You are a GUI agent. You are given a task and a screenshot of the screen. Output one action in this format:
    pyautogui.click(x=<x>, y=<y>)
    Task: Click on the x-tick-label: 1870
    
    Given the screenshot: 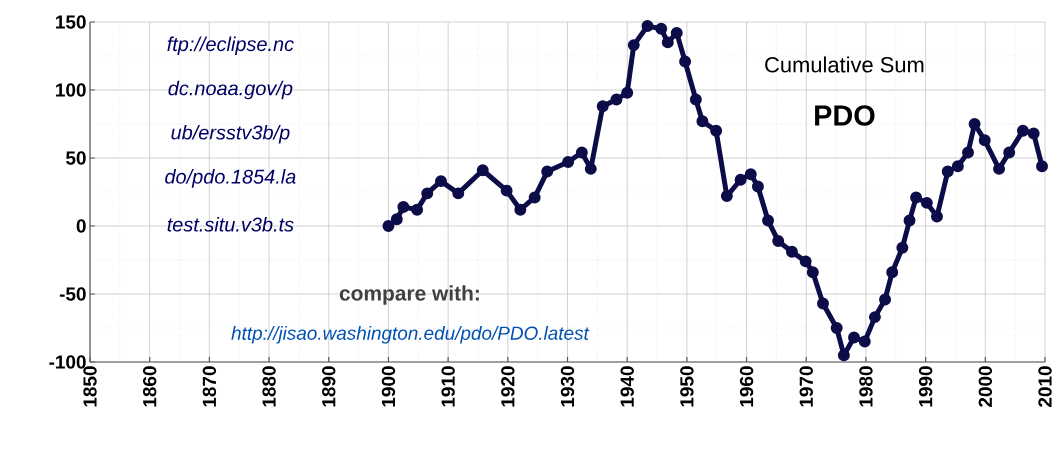 What is the action you would take?
    pyautogui.click(x=209, y=386)
    